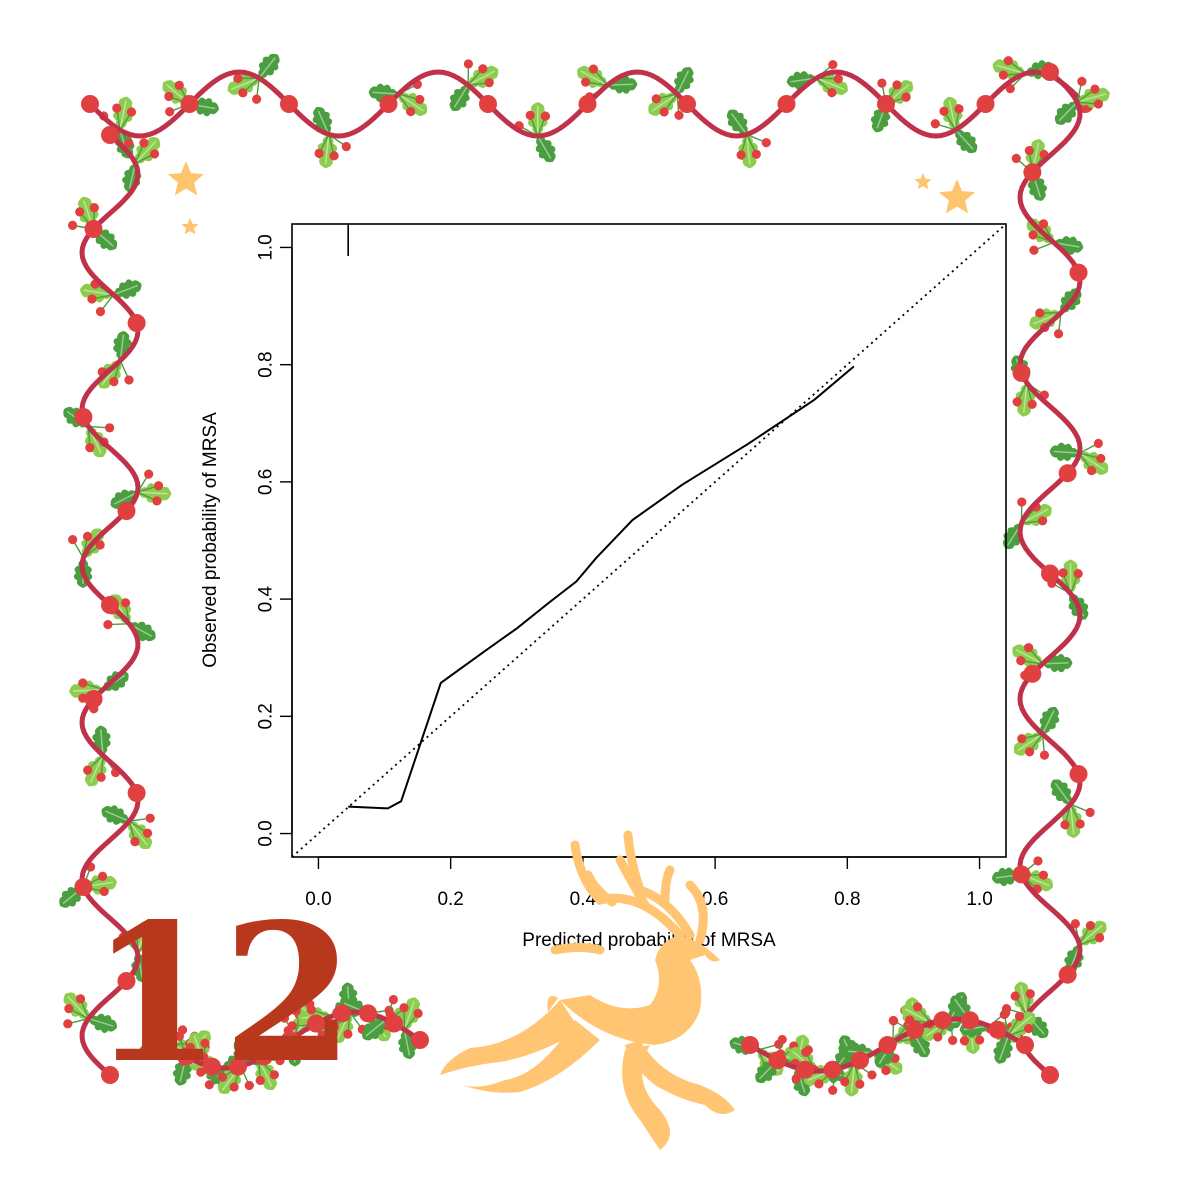  Describe the element at coordinates (629, 892) in the screenshot. I see `antlers` at that location.